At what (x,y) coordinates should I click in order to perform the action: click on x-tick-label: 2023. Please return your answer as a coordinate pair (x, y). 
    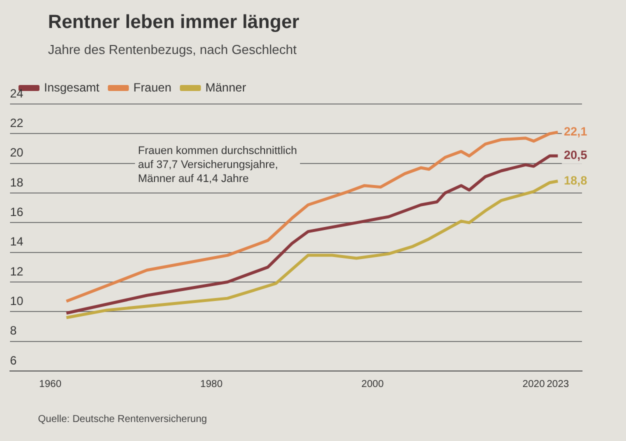
    Looking at the image, I should click on (558, 384).